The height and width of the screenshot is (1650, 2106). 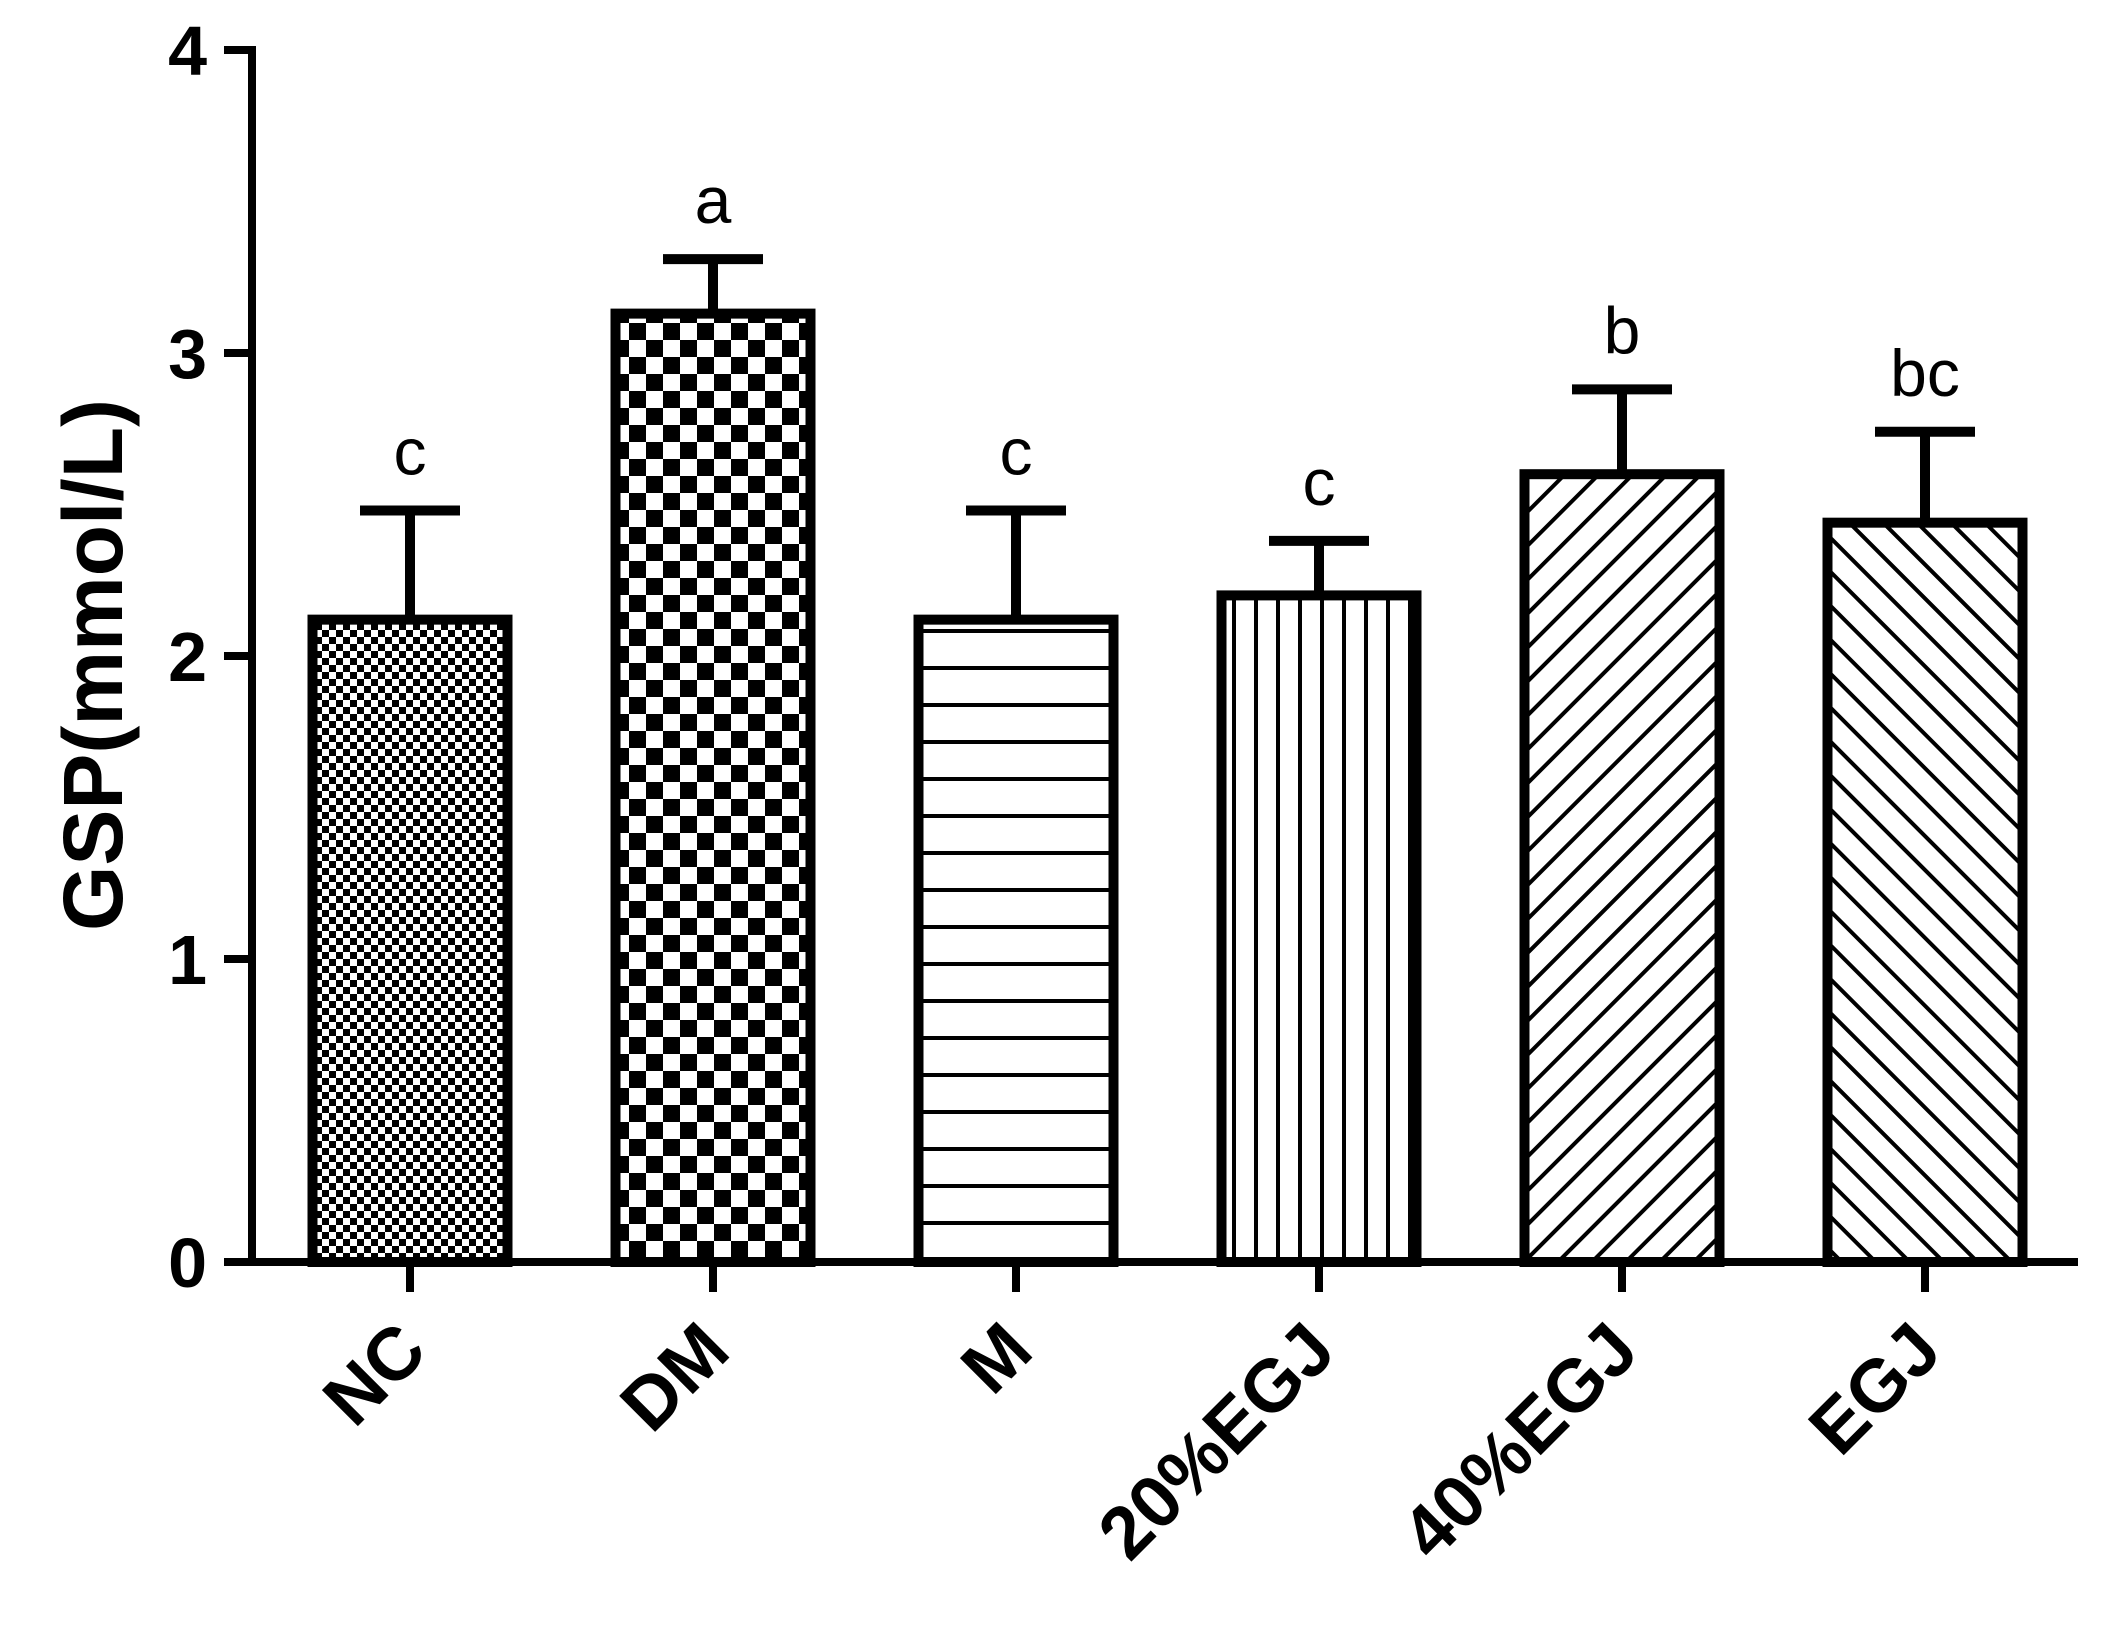 What do you see at coordinates (713, 787) in the screenshot?
I see `bar-dm` at bounding box center [713, 787].